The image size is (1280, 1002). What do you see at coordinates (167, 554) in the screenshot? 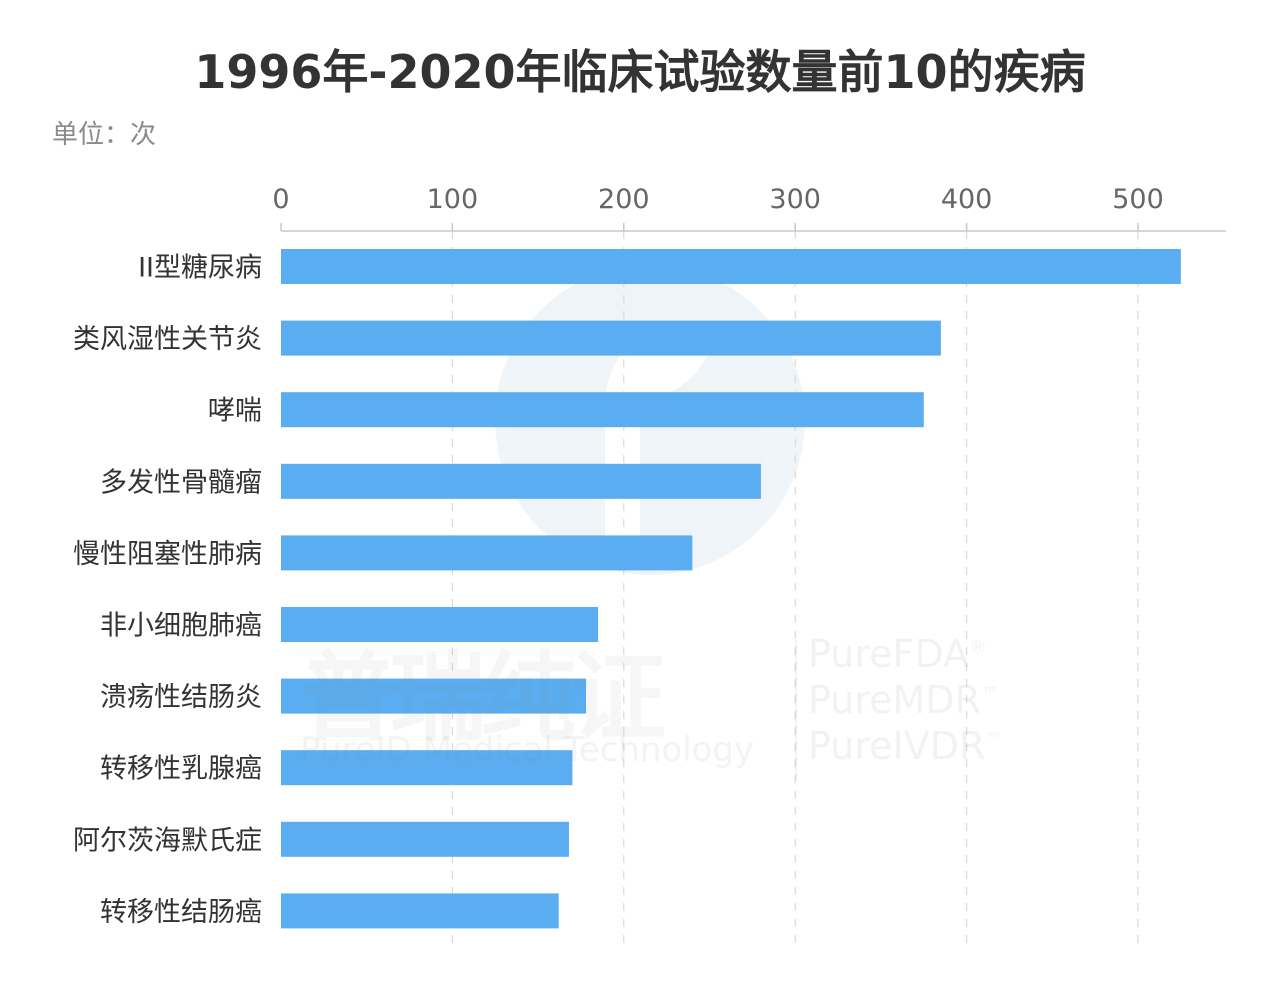
I see `category-label: 慢性阻塞性肺病` at bounding box center [167, 554].